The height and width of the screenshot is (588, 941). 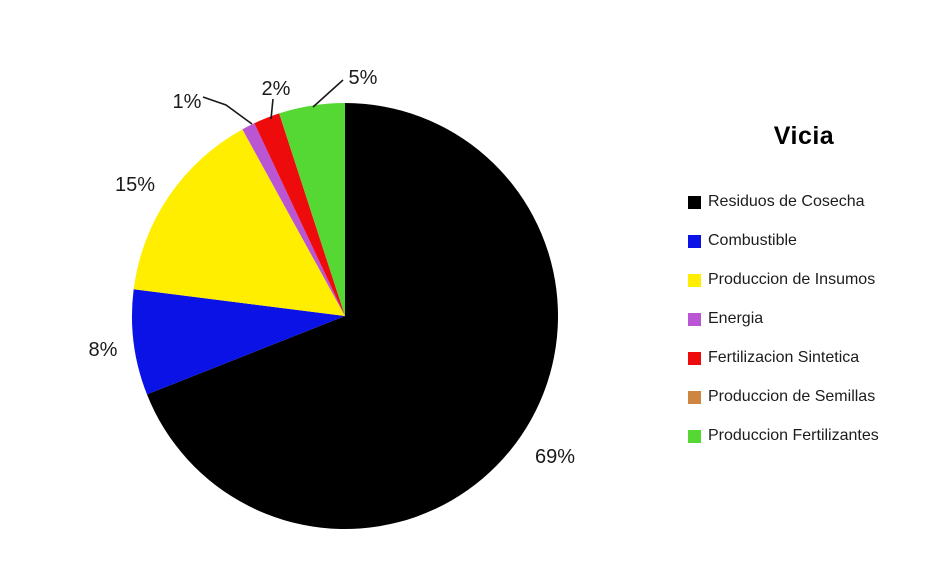 I want to click on pie-slice-energia, so click(x=293, y=220).